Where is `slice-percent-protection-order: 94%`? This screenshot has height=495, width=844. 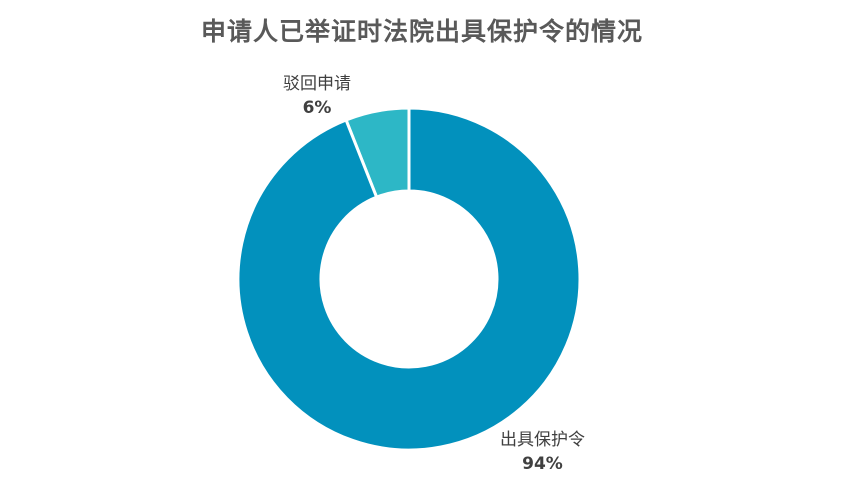
slice-percent-protection-order: 94% is located at coordinates (542, 464).